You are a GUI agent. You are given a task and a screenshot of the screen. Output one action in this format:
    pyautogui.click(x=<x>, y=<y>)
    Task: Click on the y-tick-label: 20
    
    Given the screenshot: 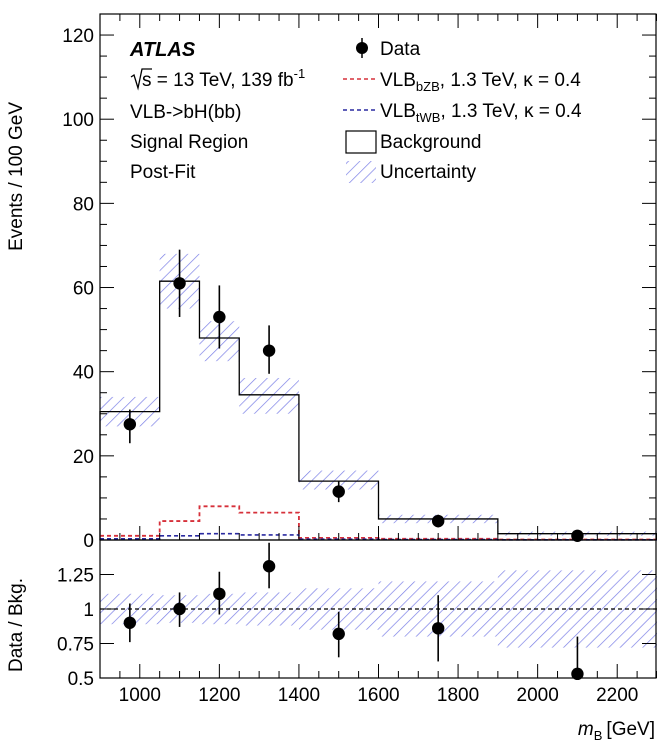 What is the action you would take?
    pyautogui.click(x=83, y=457)
    